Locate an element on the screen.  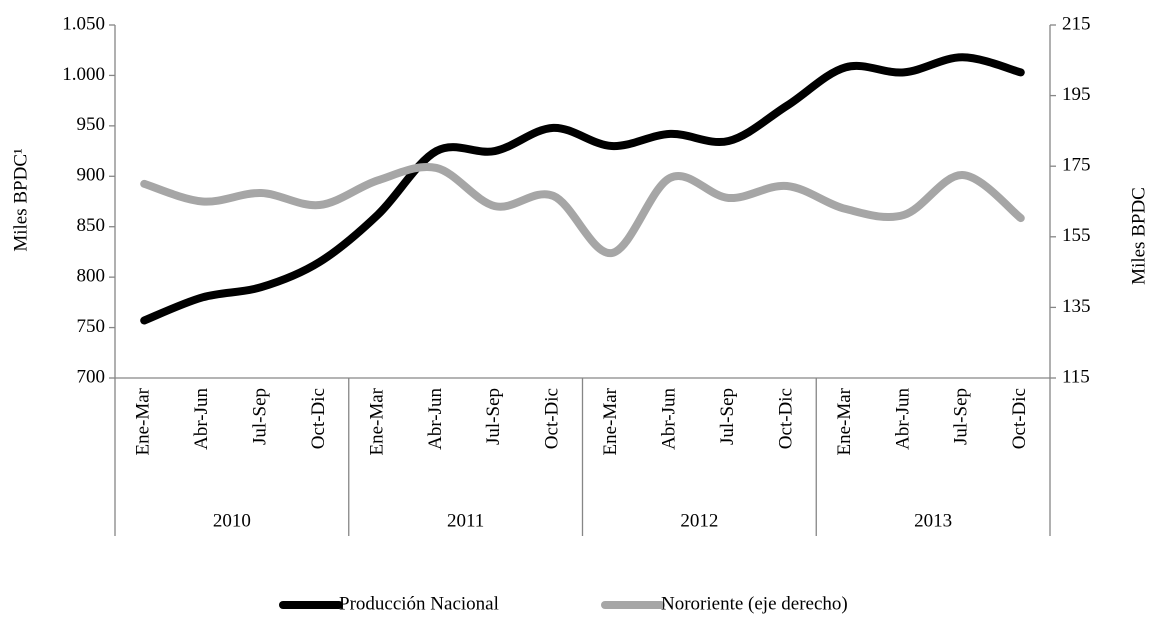
y-tick-label: 700 is located at coordinates (91, 376).